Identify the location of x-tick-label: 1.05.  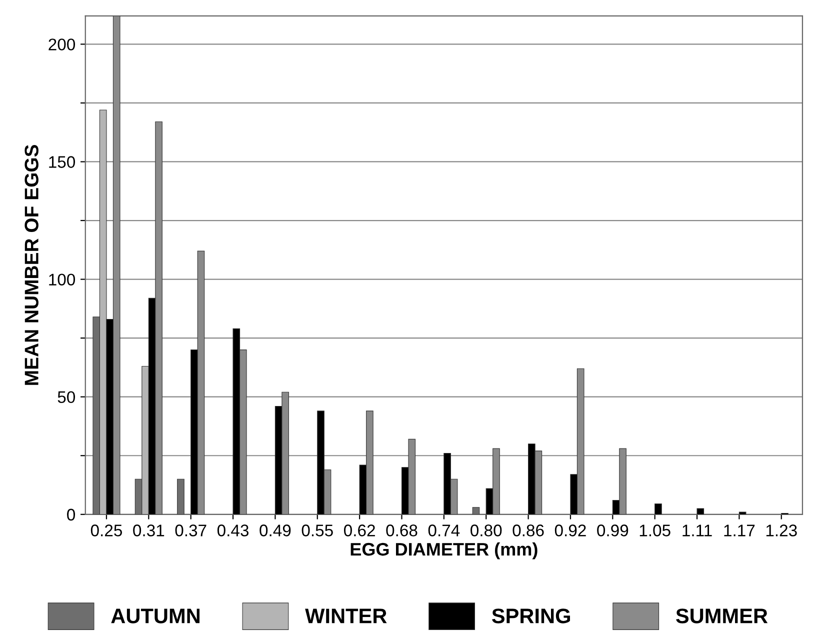
(655, 530).